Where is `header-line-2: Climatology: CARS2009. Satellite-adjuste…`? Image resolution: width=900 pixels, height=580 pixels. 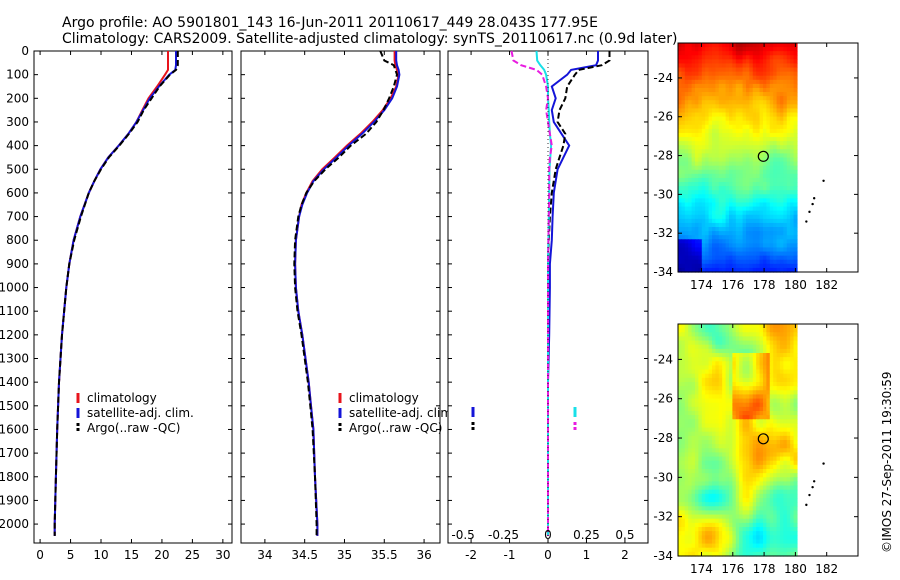 header-line-2: Climatology: CARS2009. Satellite-adjuste… is located at coordinates (369, 39).